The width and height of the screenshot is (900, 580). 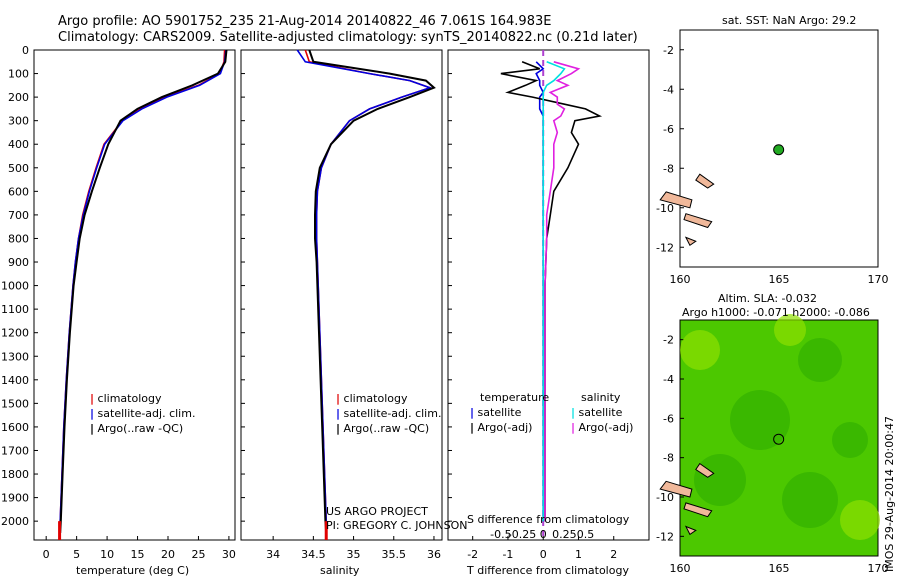 I want to click on x-tick-label: 10, so click(x=107, y=554).